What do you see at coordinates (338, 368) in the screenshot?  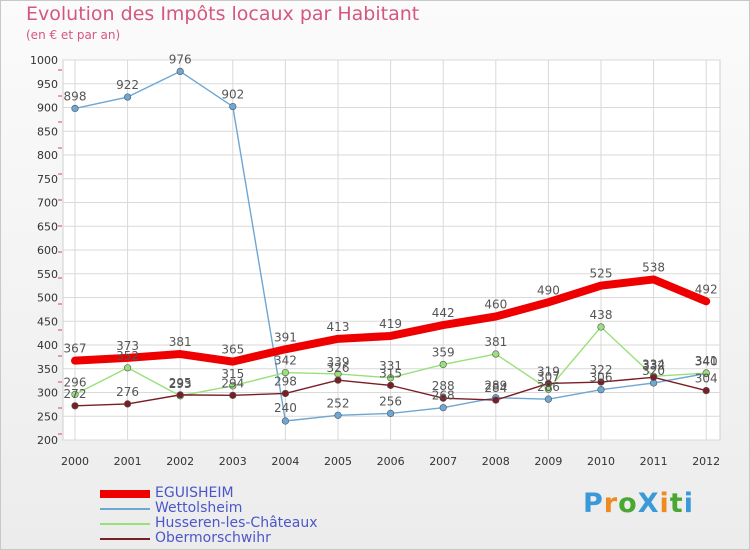 I see `data-label: 326` at bounding box center [338, 368].